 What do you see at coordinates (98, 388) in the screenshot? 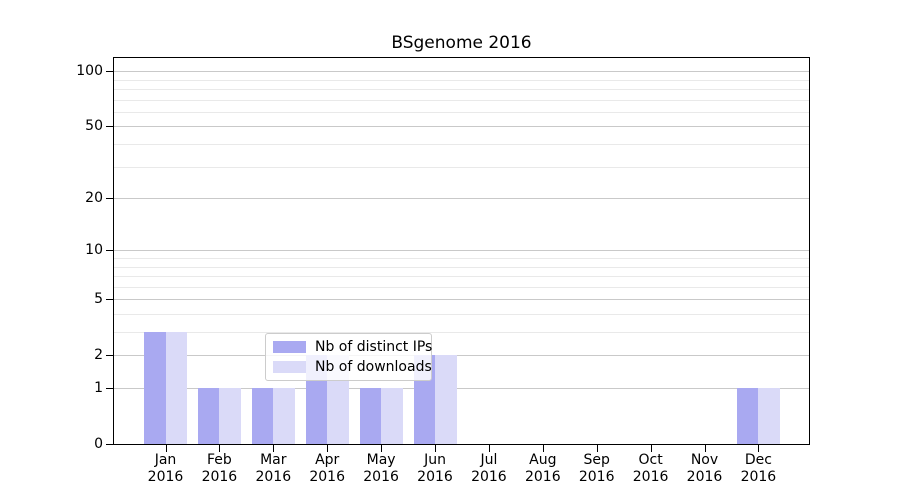
I see `y-tick-label-1: 1` at bounding box center [98, 388].